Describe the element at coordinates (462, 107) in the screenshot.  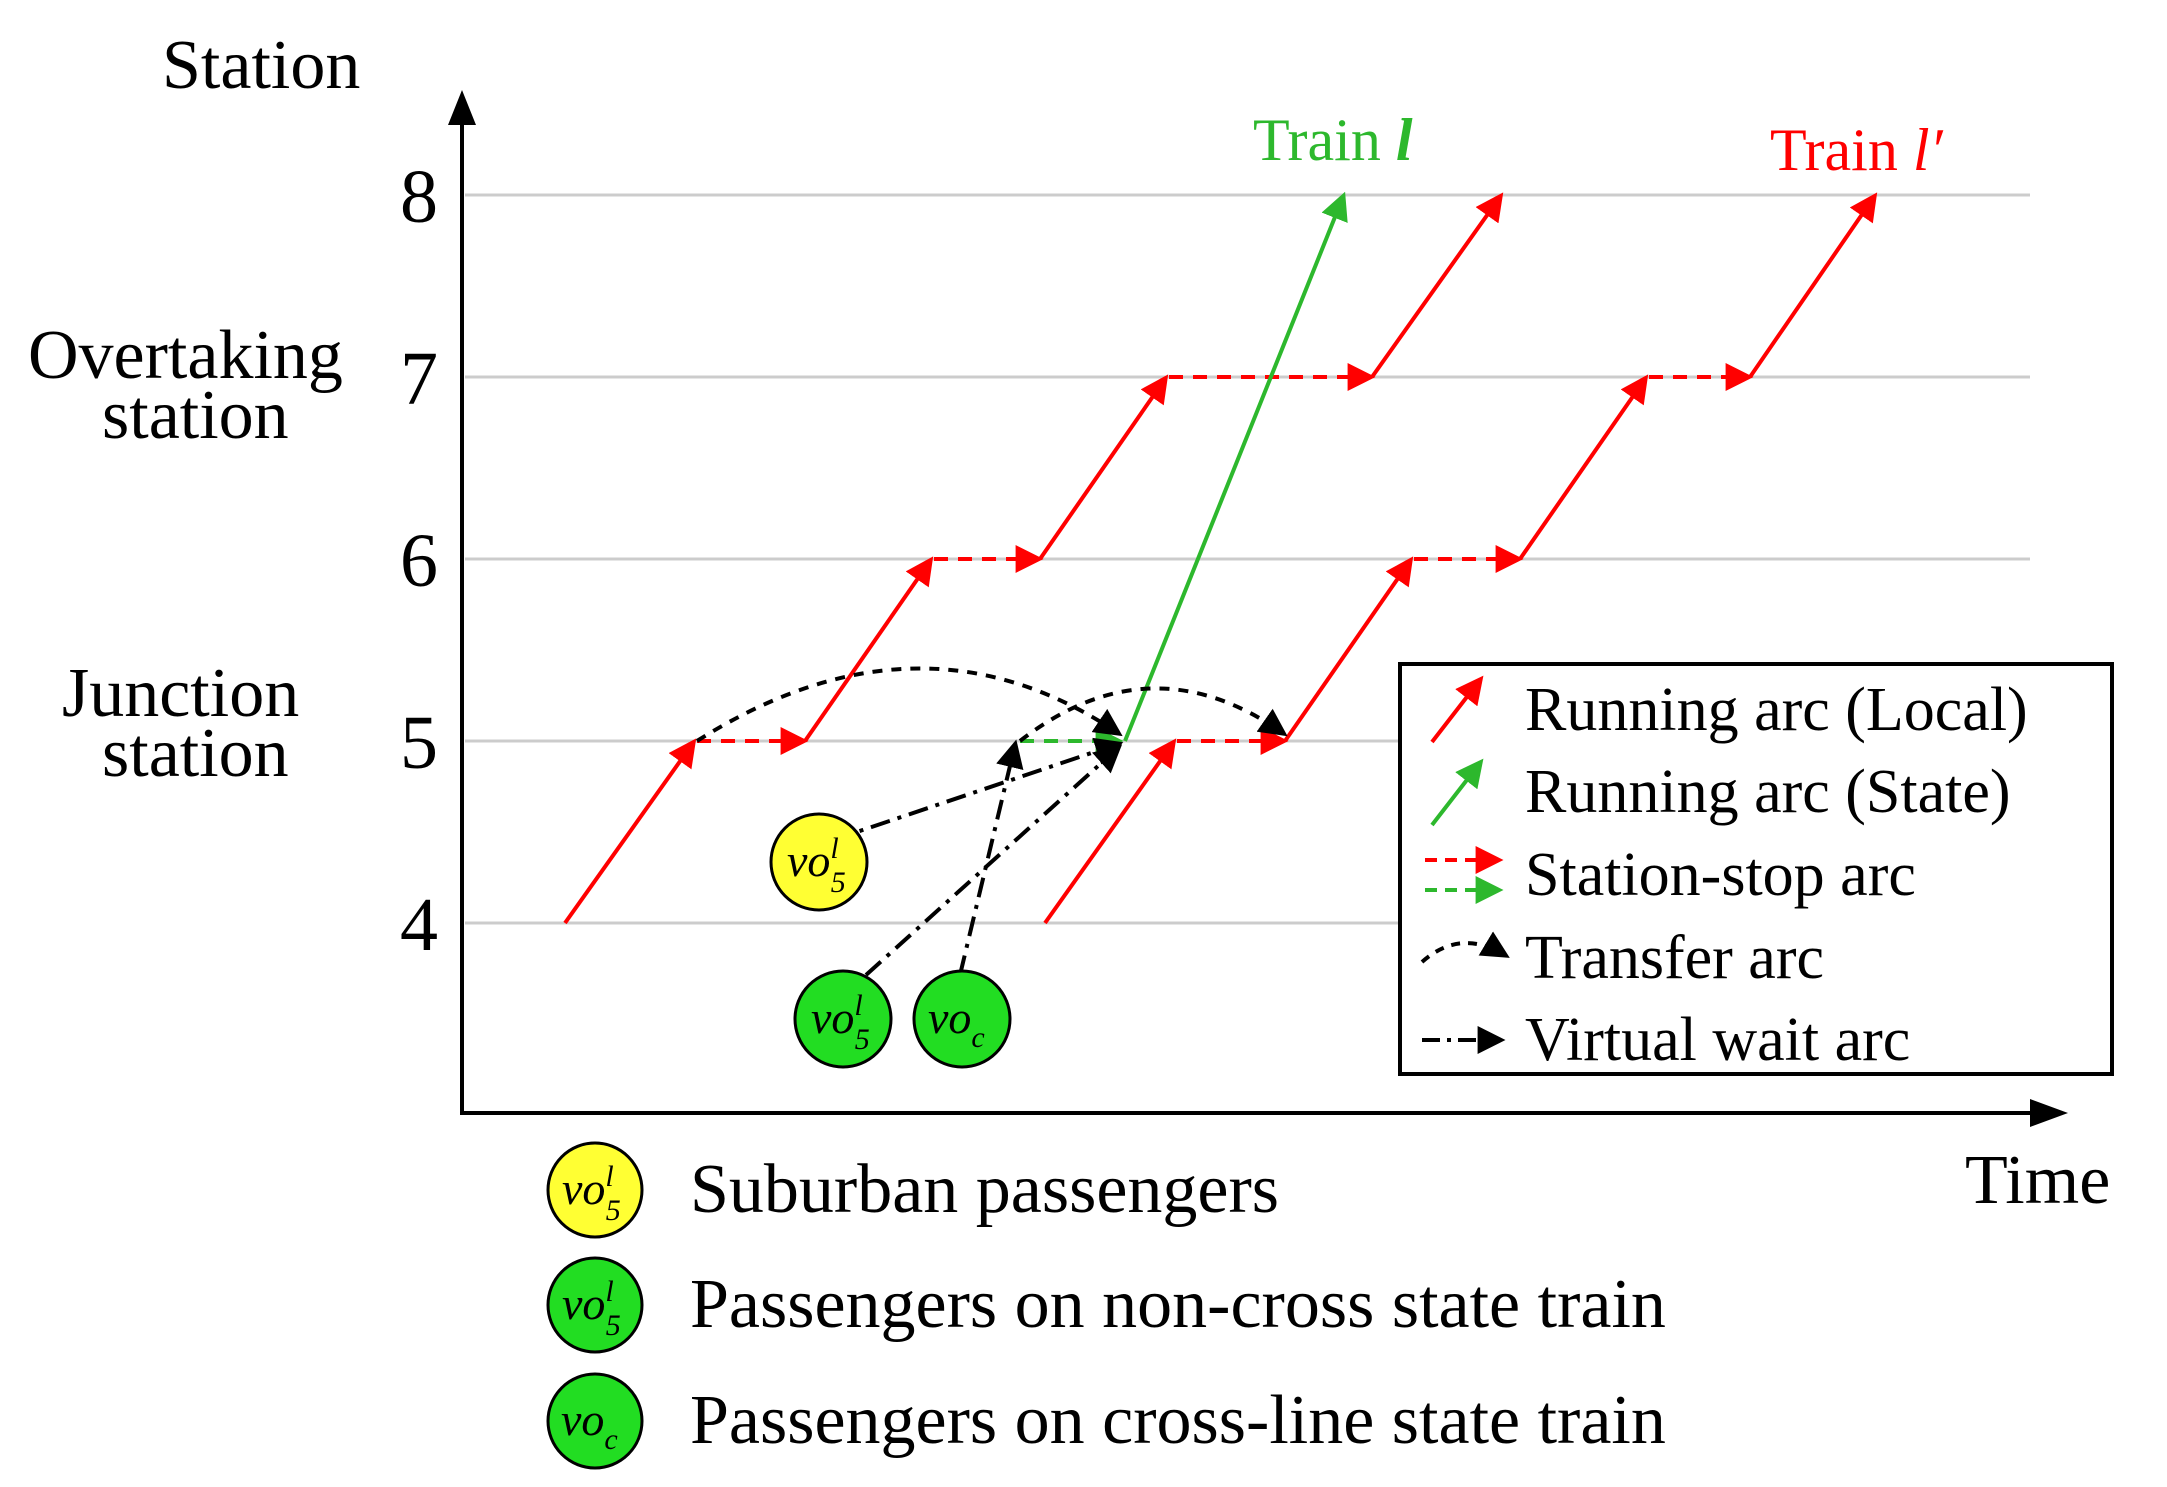
I see `y-axis-arrow` at that location.